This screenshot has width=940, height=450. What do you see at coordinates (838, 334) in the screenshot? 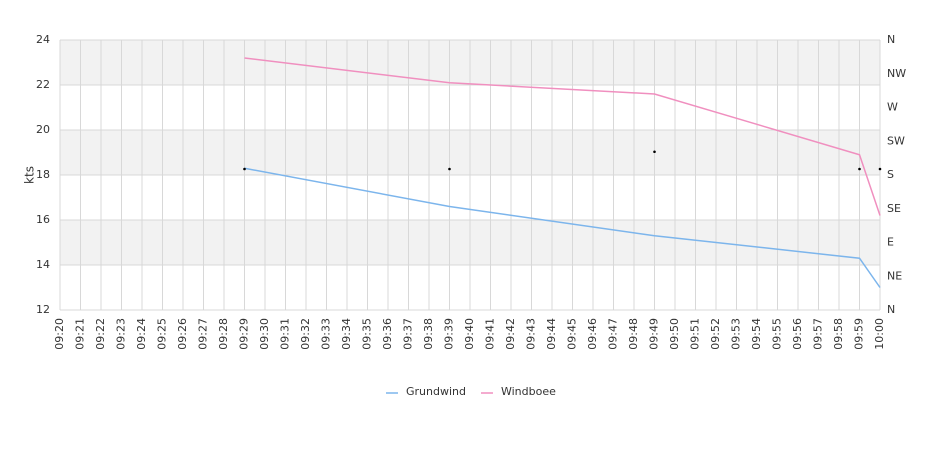
I see `x-tick-label: 09:58` at bounding box center [838, 334].